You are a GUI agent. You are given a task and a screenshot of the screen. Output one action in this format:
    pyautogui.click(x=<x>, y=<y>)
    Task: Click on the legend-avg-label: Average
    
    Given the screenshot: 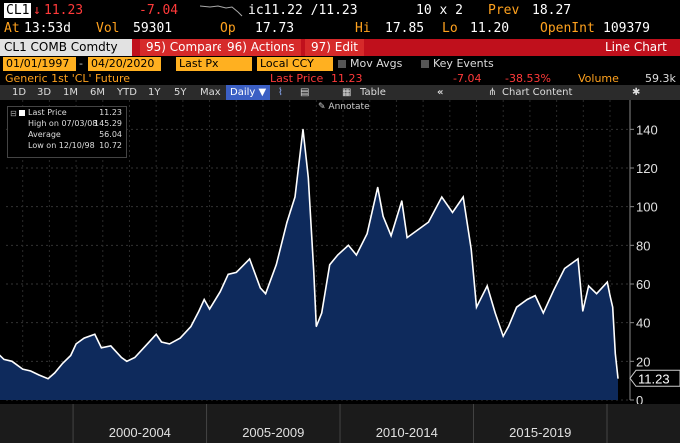 What is the action you would take?
    pyautogui.click(x=44, y=134)
    